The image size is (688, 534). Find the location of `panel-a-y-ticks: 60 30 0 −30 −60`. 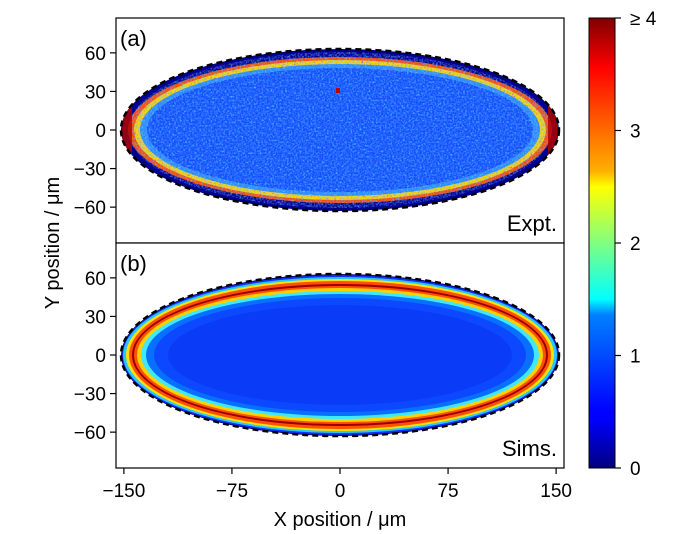

panel-a-y-ticks: 60 30 0 −30 −60 is located at coordinates (95, 131).